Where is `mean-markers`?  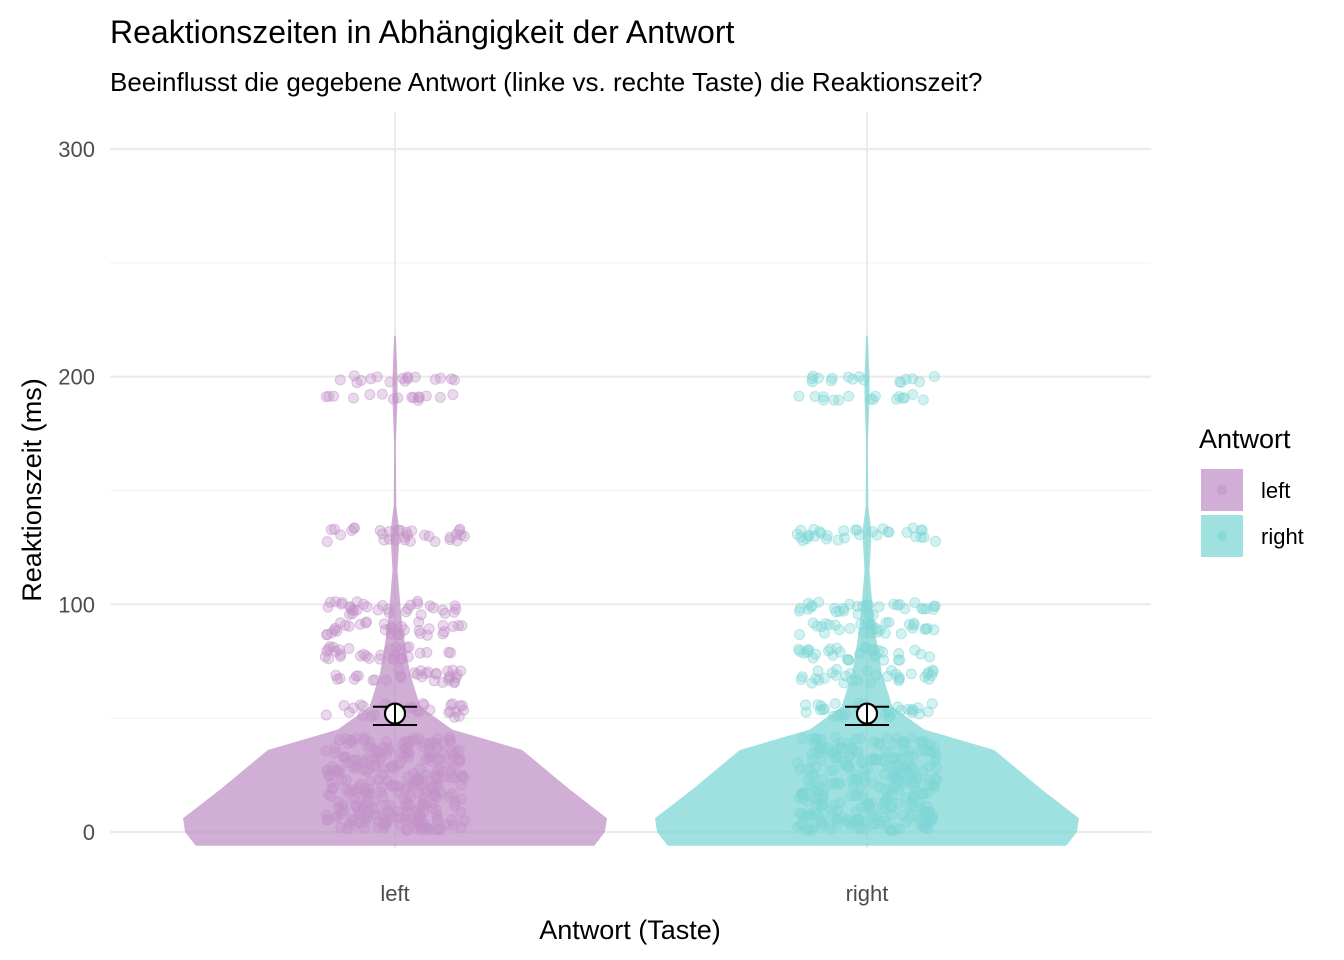 mean-markers is located at coordinates (631, 714).